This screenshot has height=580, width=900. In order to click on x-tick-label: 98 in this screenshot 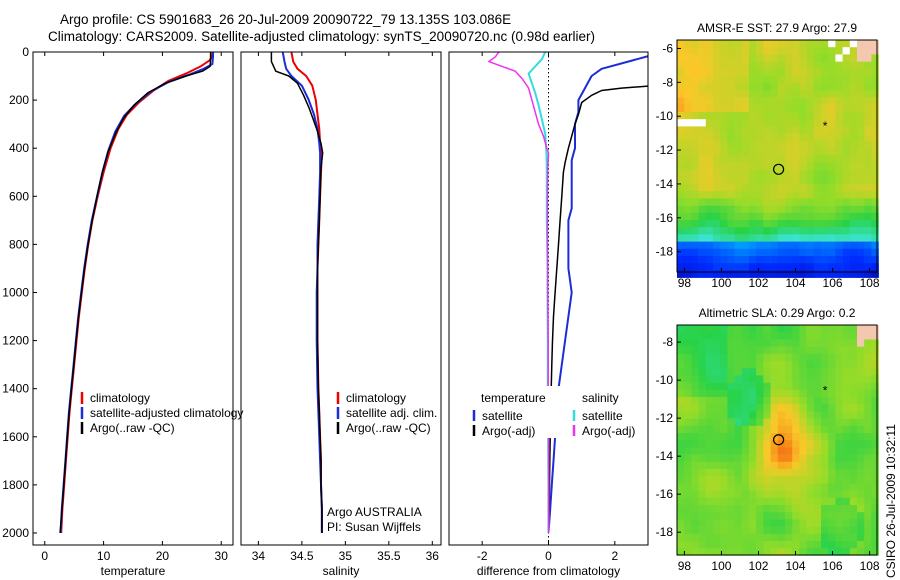, I will do `click(685, 283)`.